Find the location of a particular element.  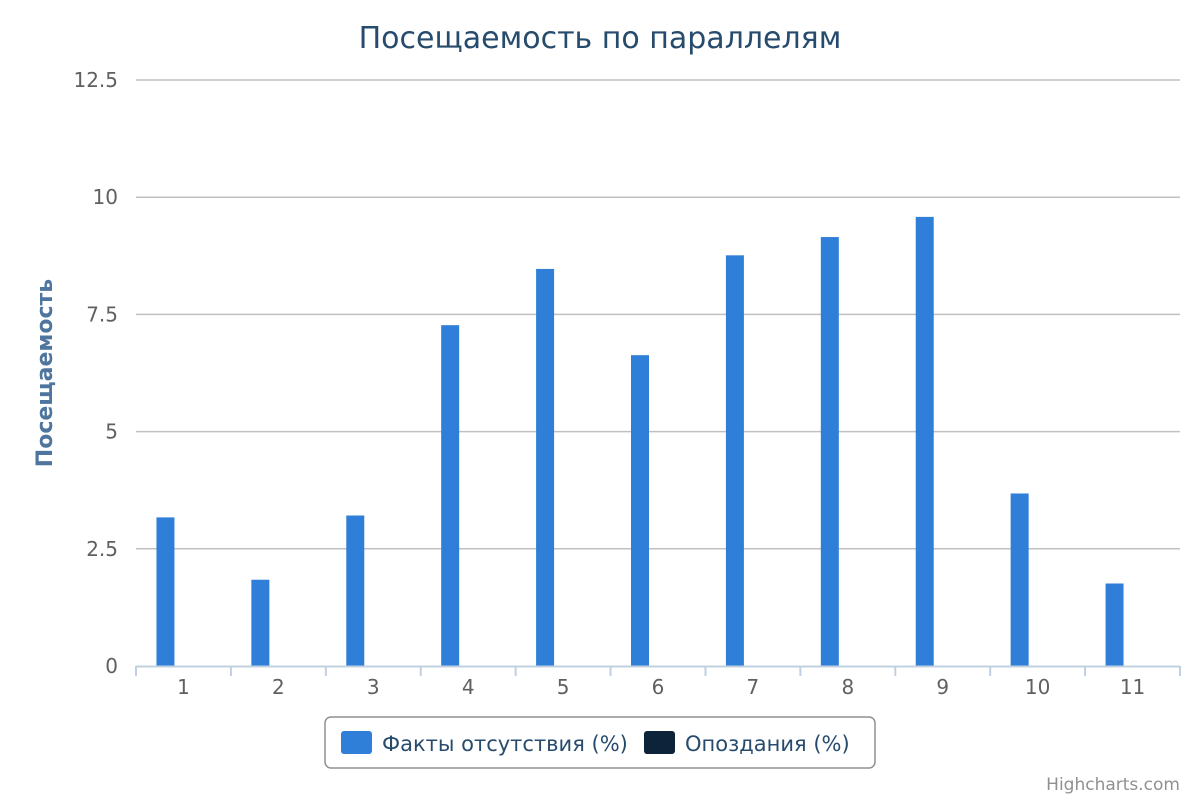

x-tick-label: 9 is located at coordinates (942, 687).